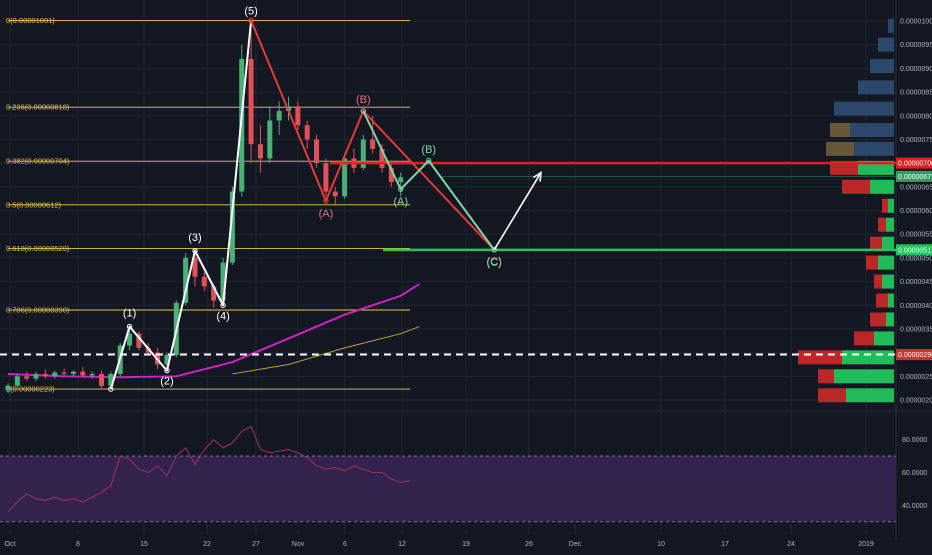  Describe the element at coordinates (915, 164) in the screenshot. I see `price-tag-label: 0.00000700` at that location.